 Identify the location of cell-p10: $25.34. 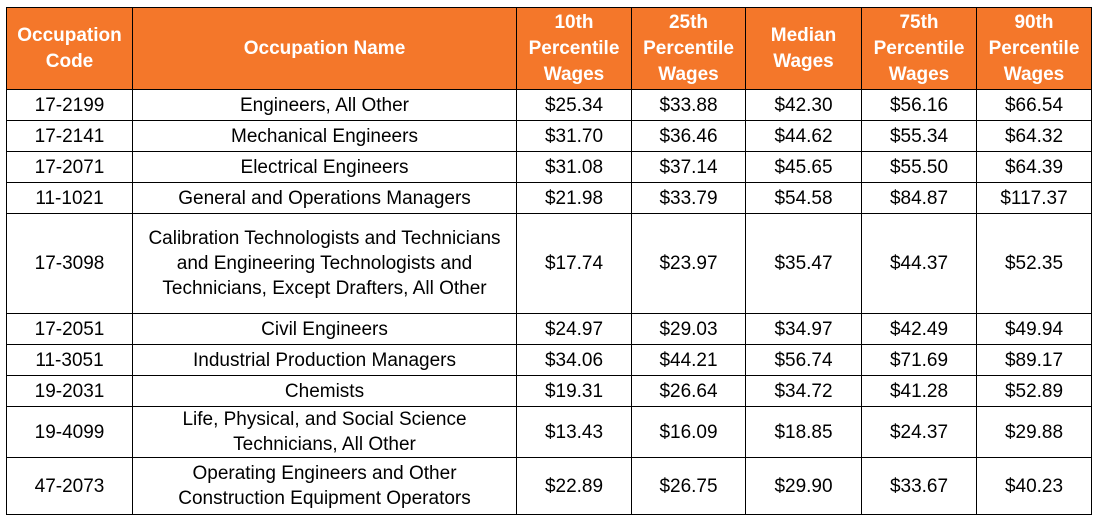
(574, 105).